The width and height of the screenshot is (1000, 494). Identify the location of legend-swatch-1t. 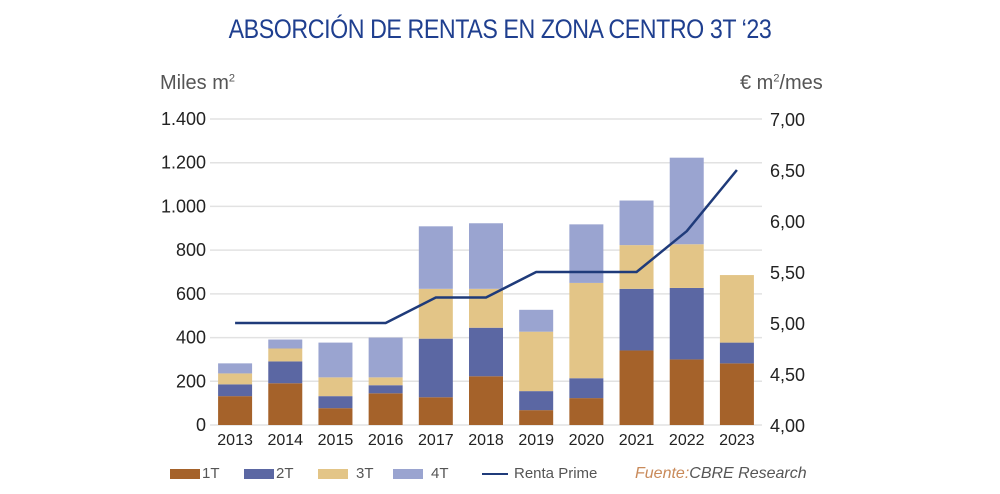
(185, 473).